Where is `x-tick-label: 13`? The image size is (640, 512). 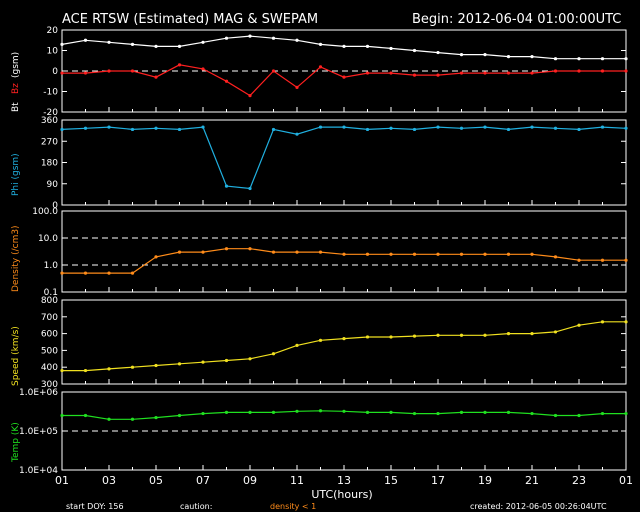 x-tick-label: 13 is located at coordinates (344, 480).